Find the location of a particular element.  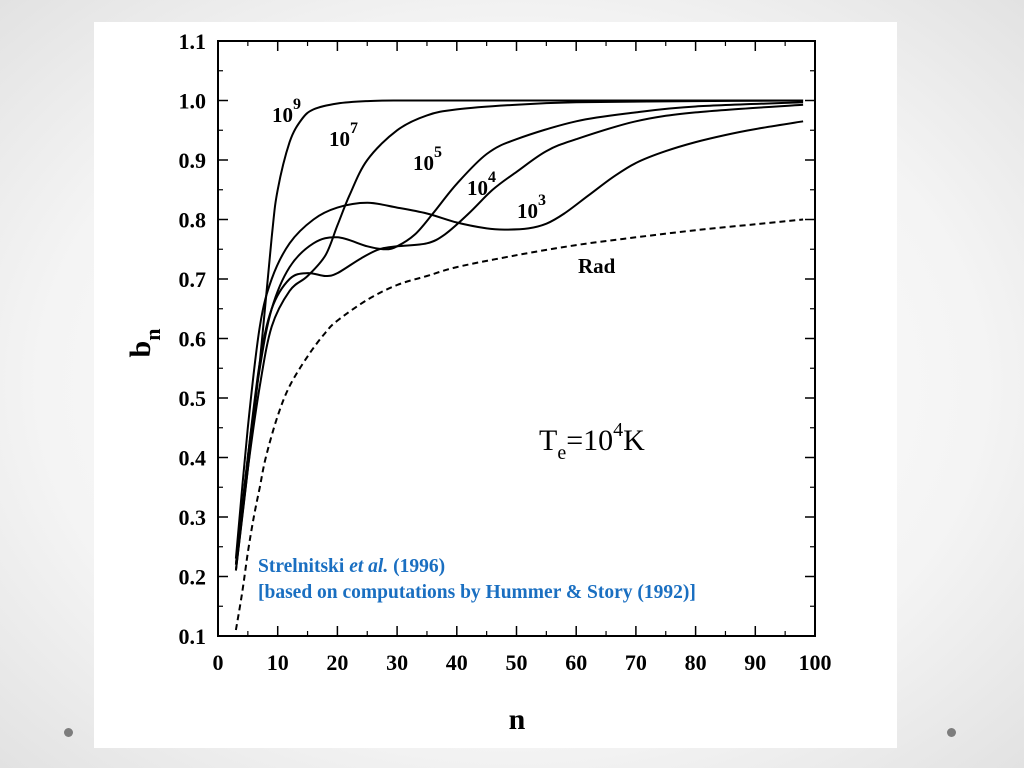

curve-label-10-9: 109 is located at coordinates (286, 111).